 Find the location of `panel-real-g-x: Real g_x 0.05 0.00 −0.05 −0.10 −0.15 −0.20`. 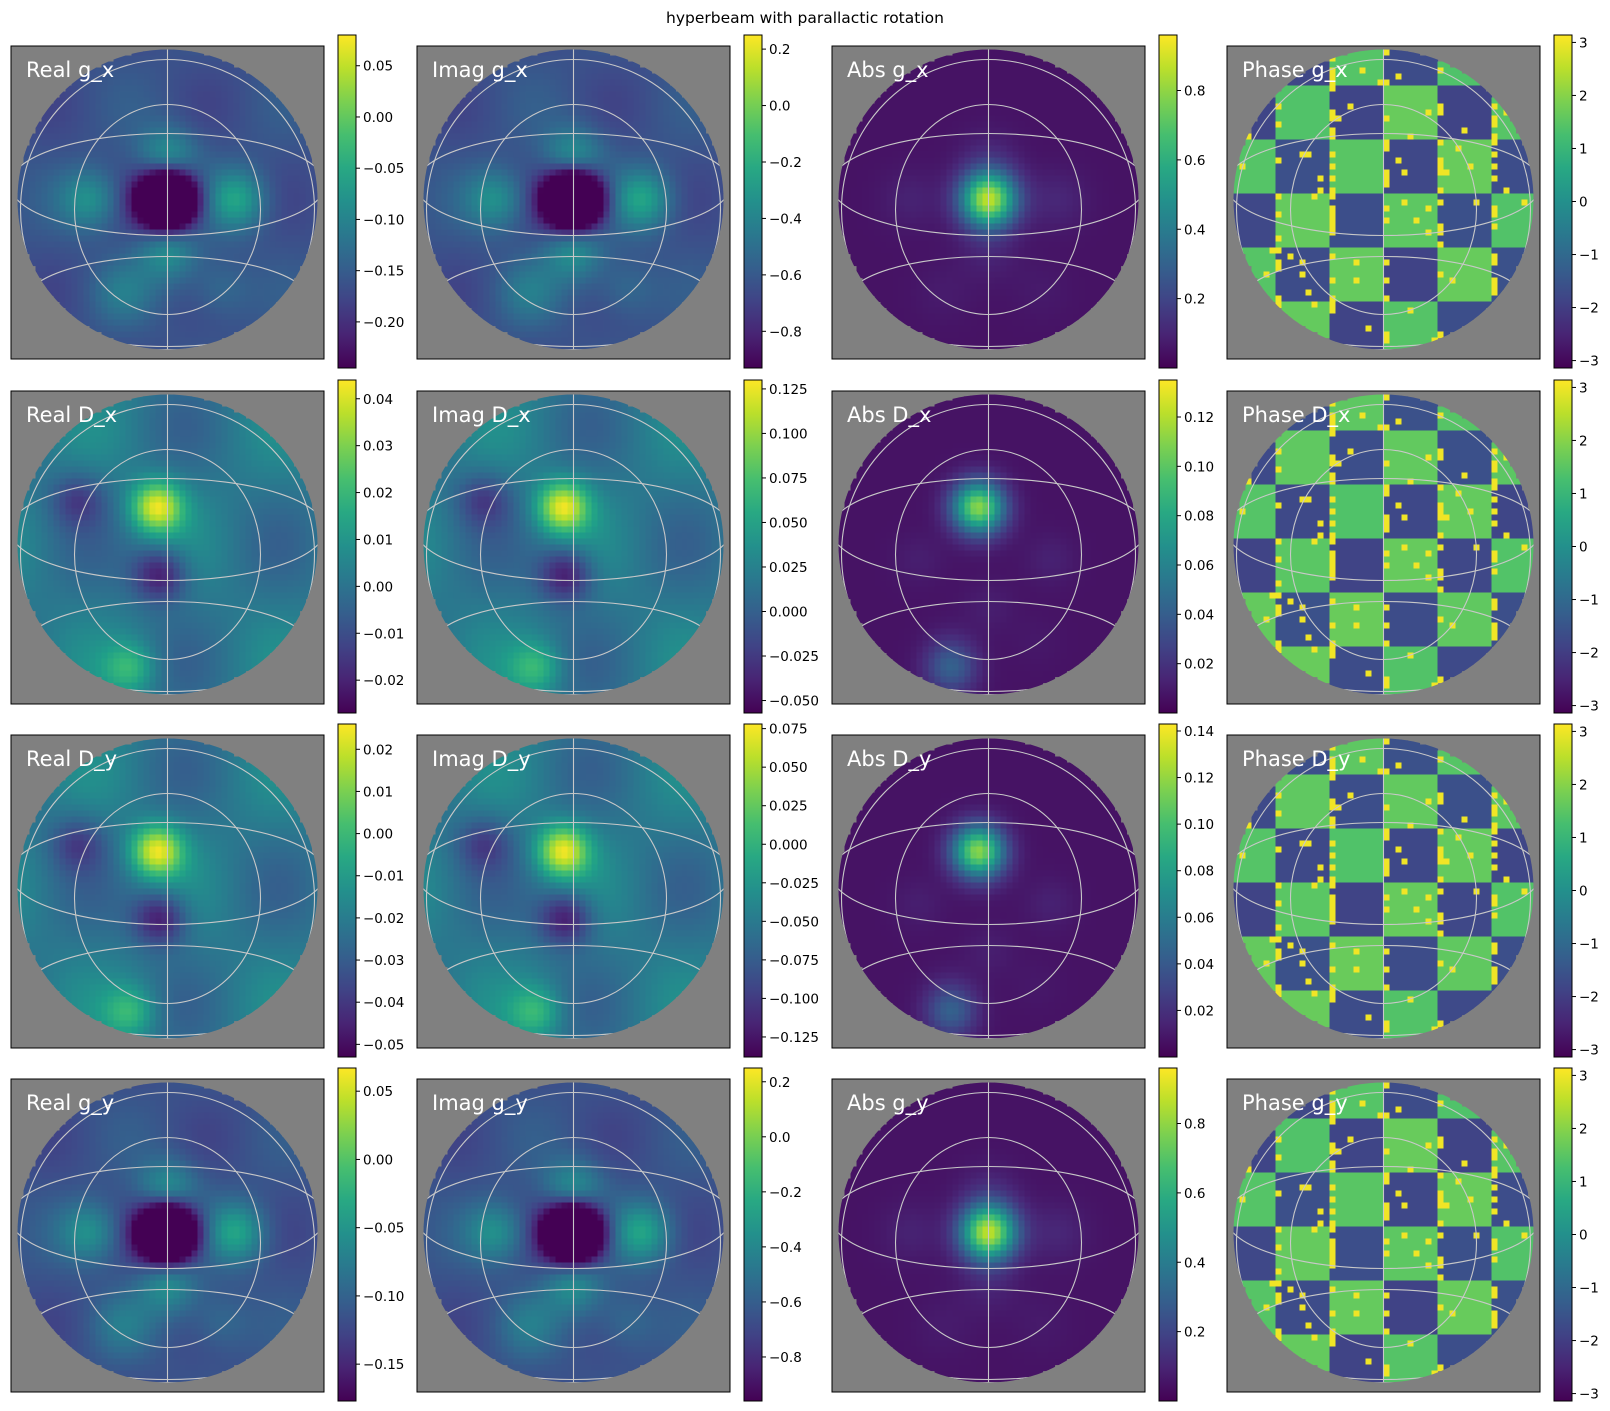

panel-real-g-x: Real g_x 0.05 0.00 −0.05 −0.10 −0.15 −0.20 is located at coordinates (207, 201).